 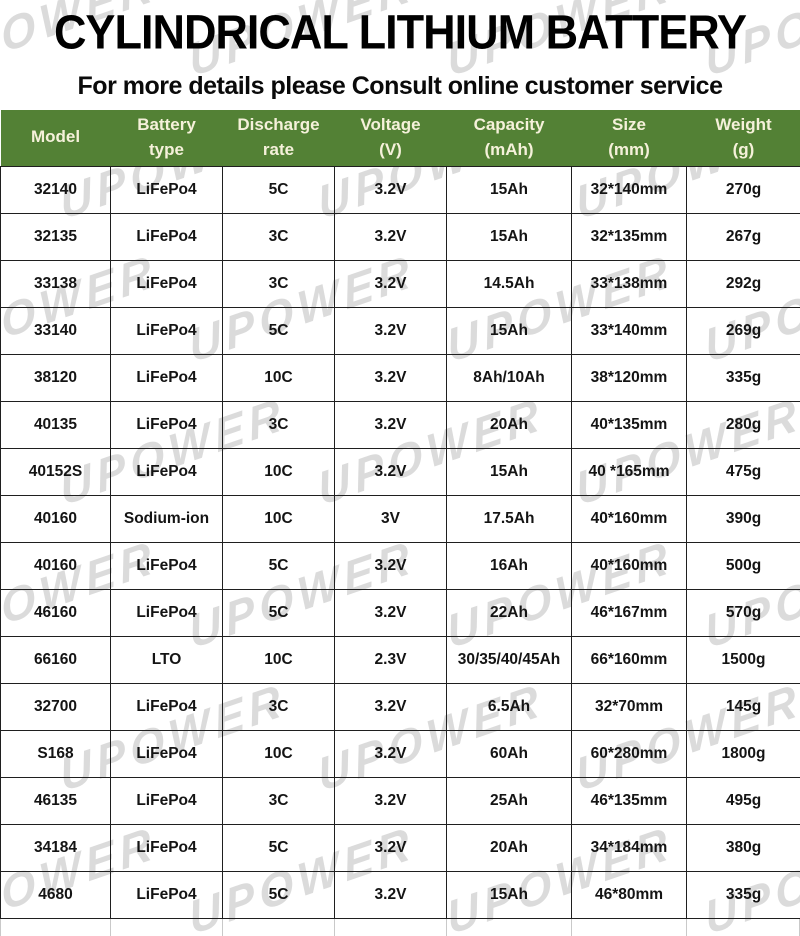 I want to click on table-cell: 292g, so click(x=743, y=283).